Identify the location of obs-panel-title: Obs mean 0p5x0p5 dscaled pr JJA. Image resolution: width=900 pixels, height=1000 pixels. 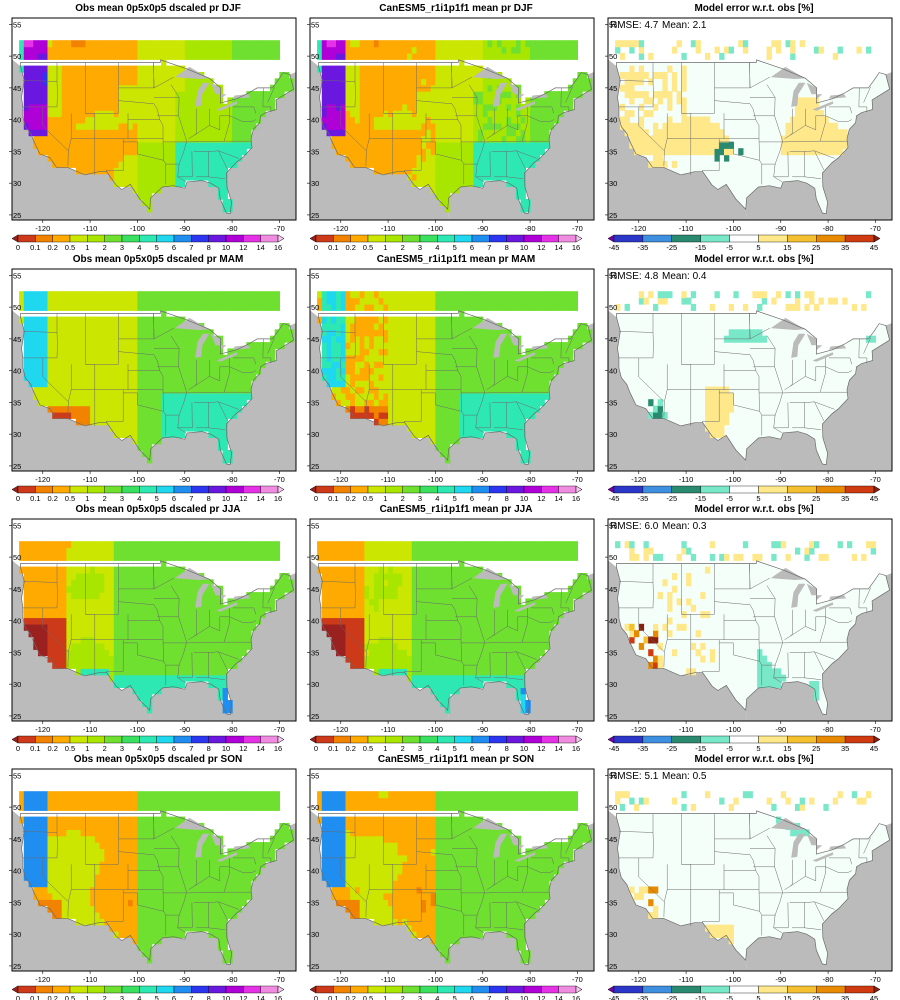
(158, 509).